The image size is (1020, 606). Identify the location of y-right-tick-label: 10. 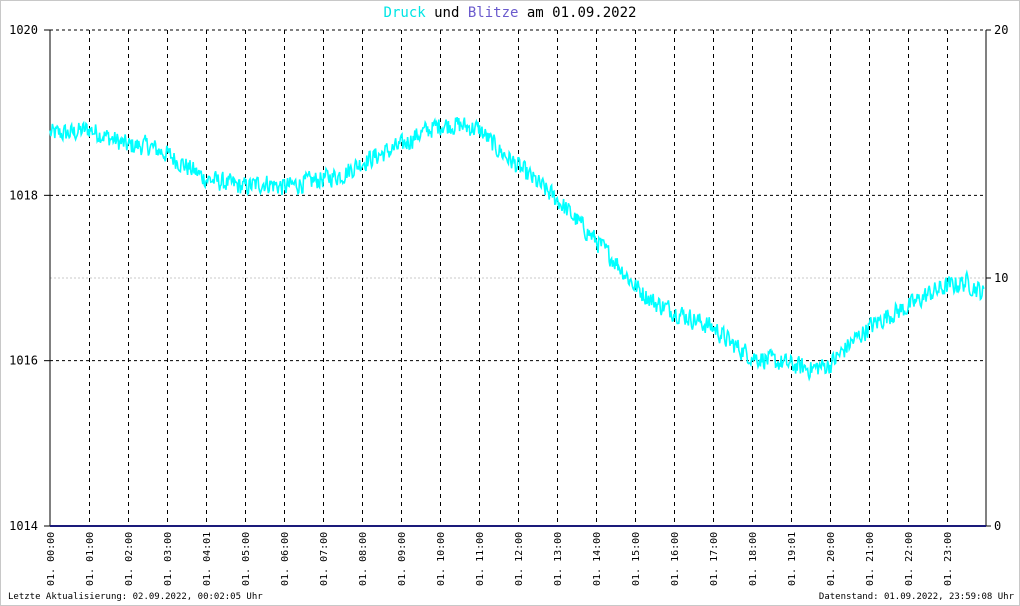
(1001, 278).